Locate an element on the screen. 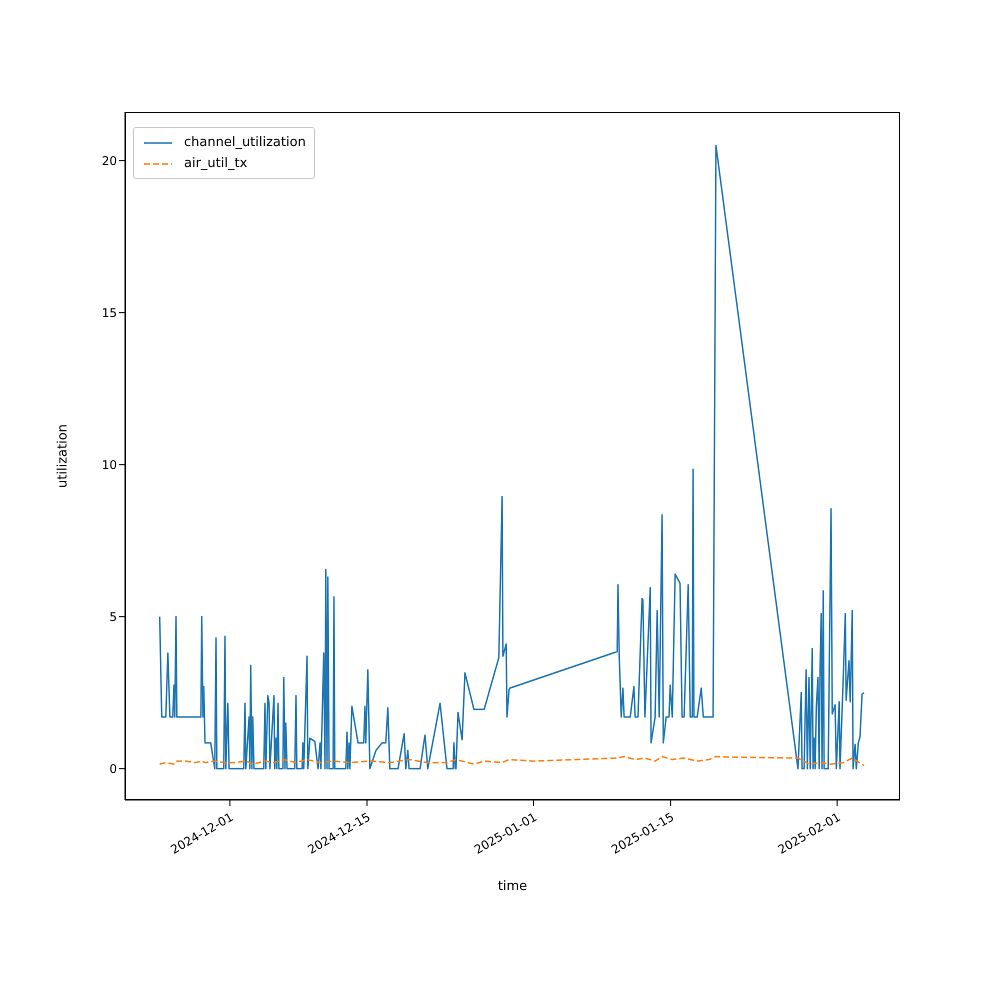 This screenshot has width=1000, height=1000. y-tick-label: 0 is located at coordinates (113, 769).